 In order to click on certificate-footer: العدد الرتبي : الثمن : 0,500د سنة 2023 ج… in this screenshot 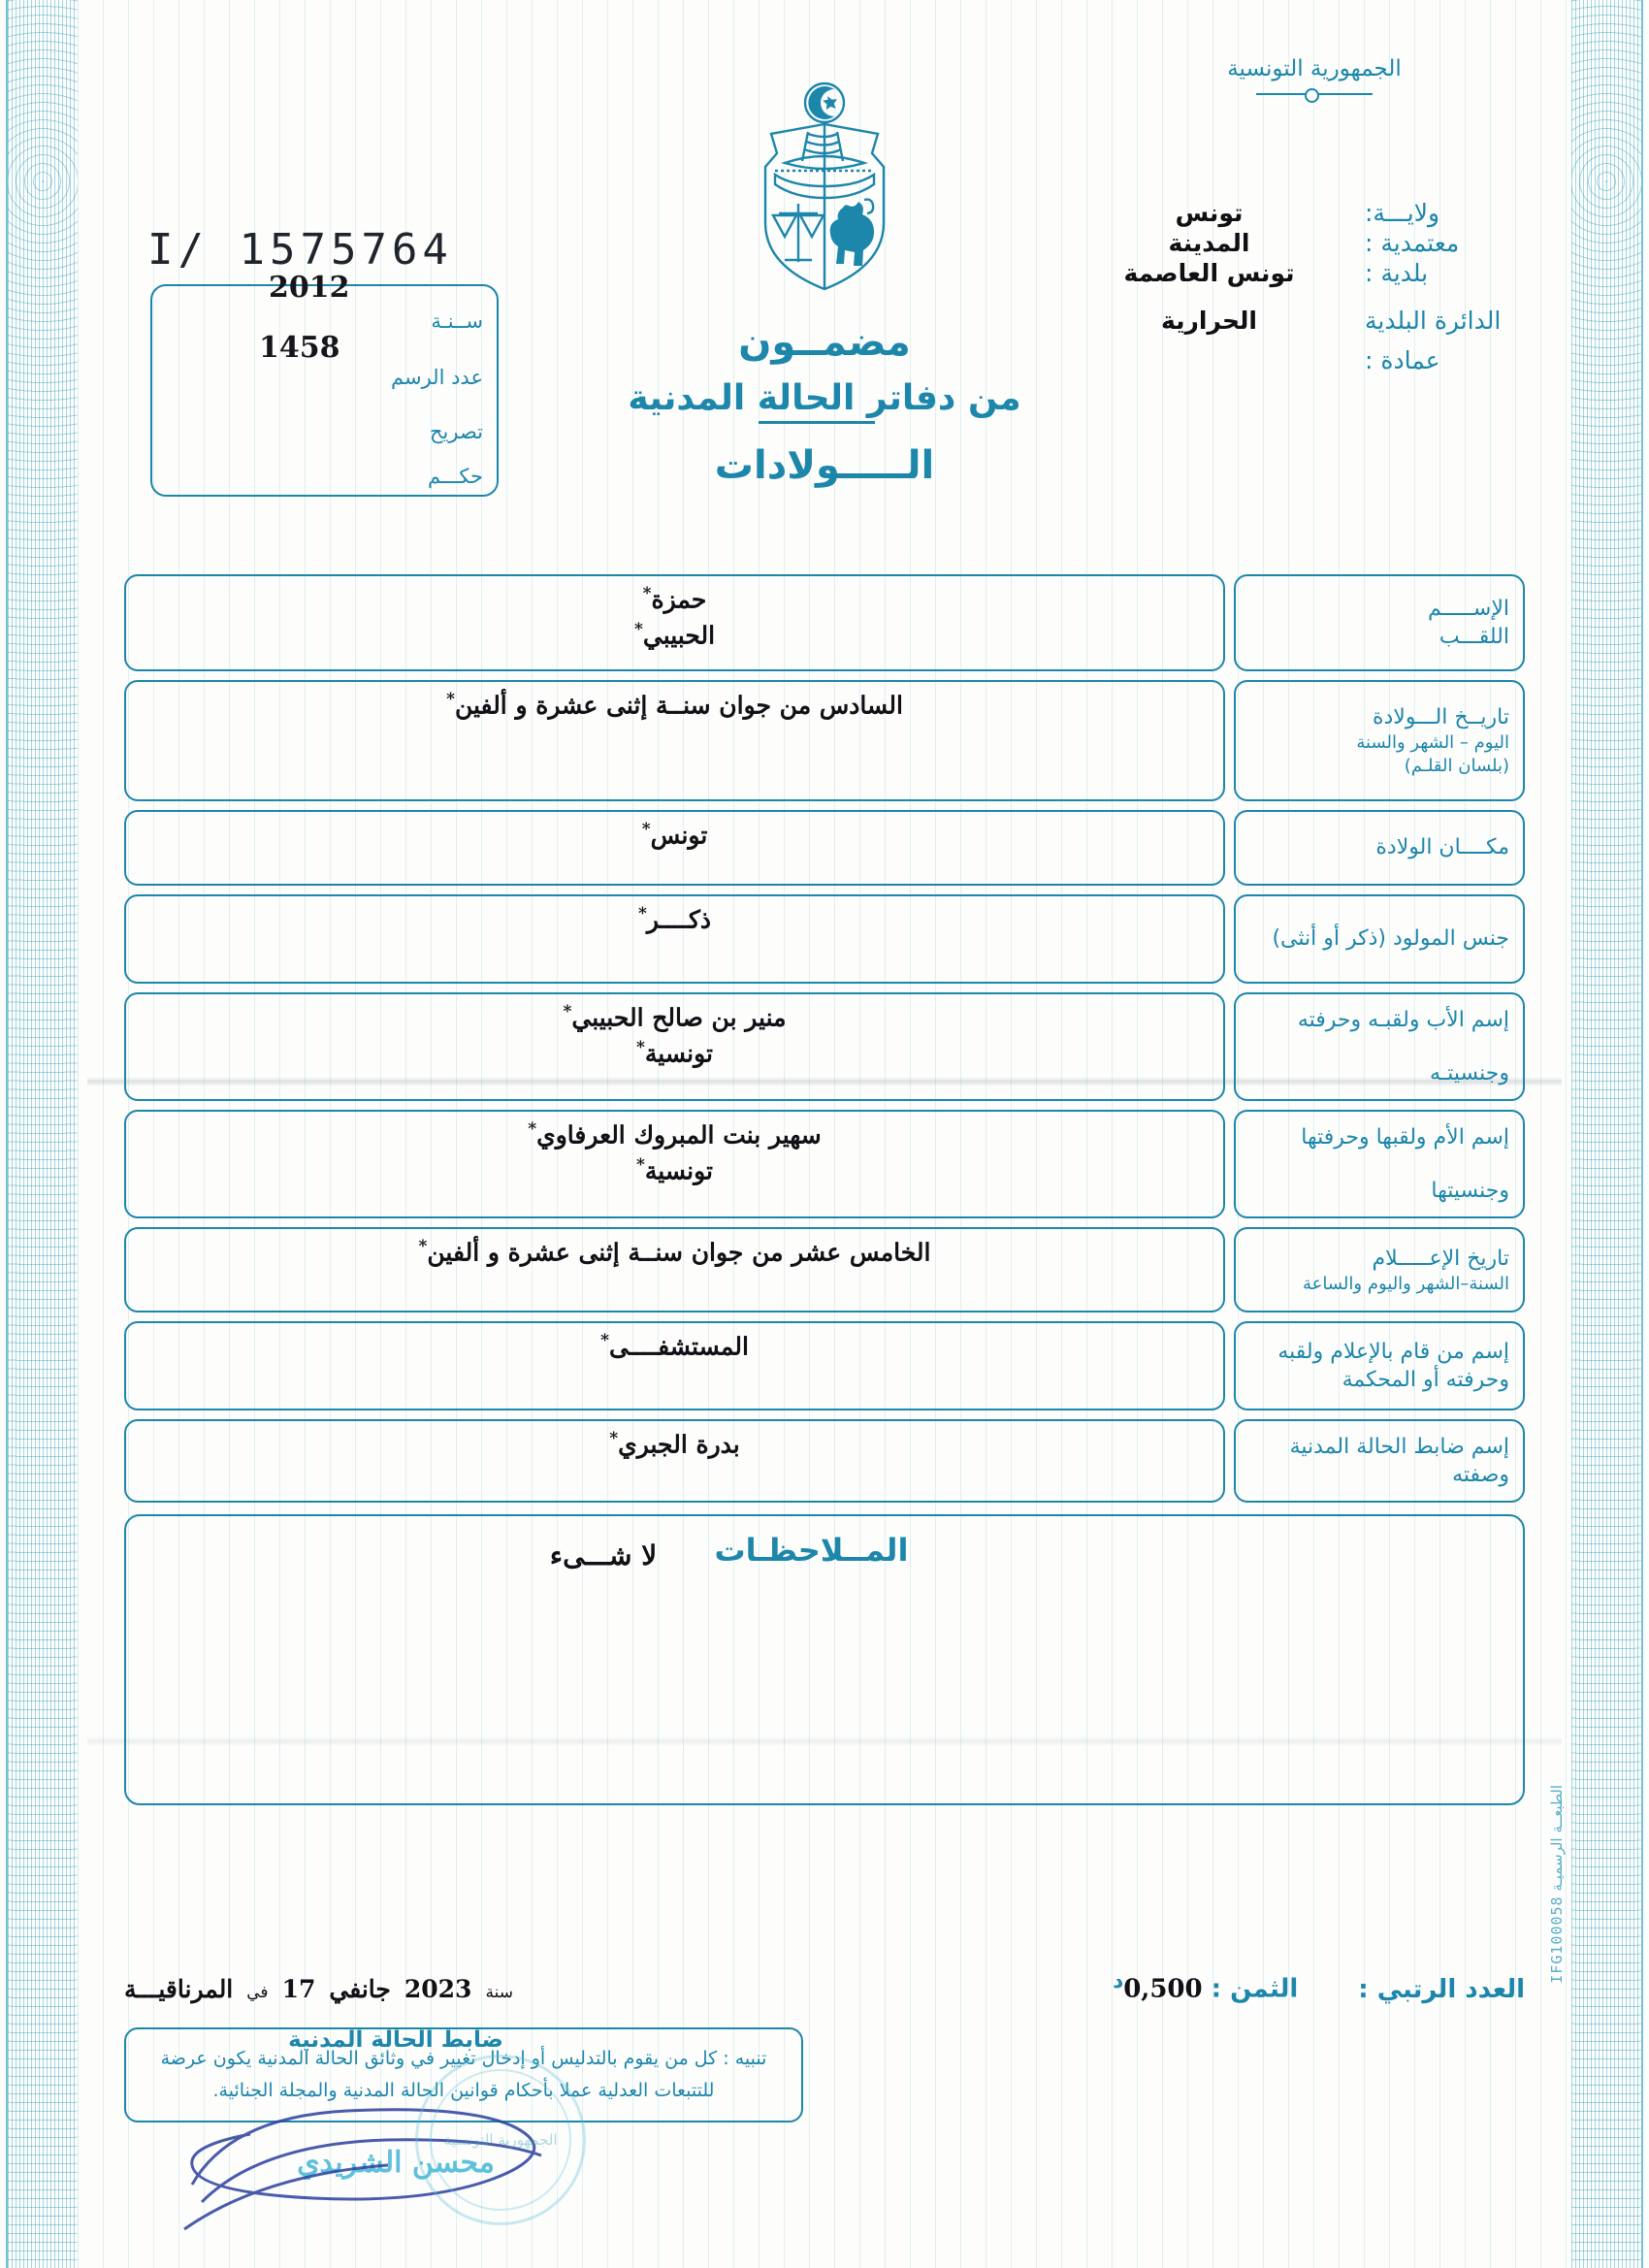, I will do `click(824, 2100)`.